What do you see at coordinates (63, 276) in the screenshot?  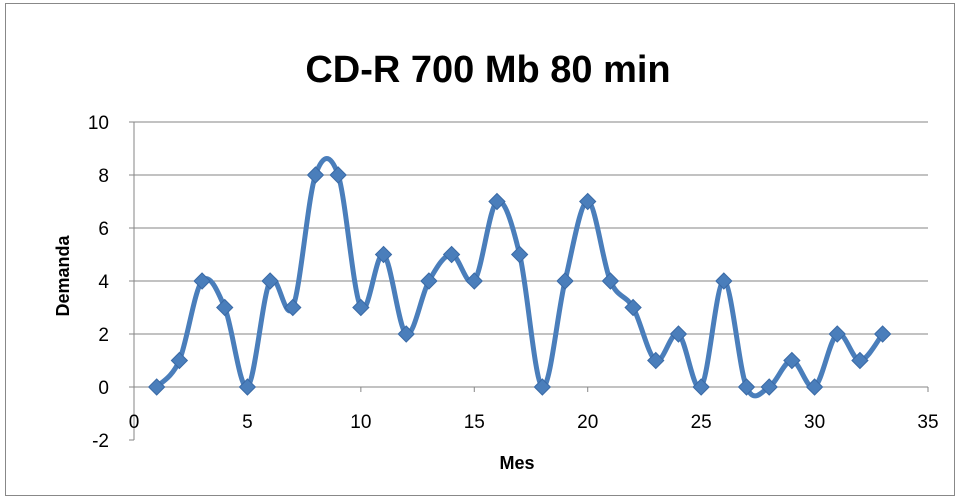 I see `y-axis-title: Demanda` at bounding box center [63, 276].